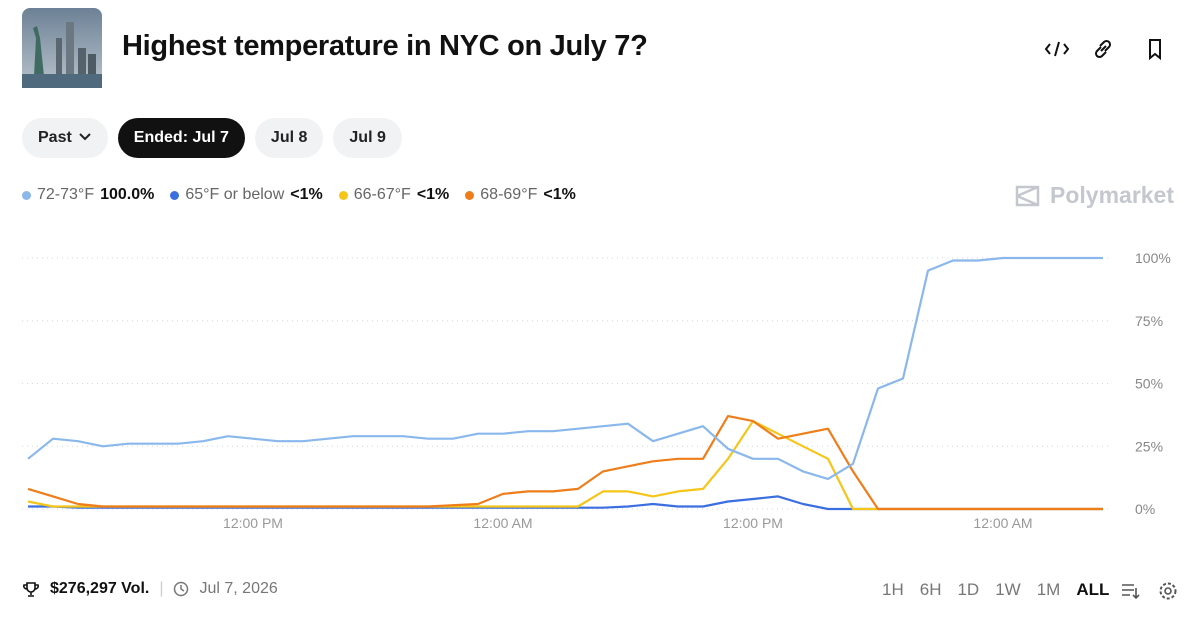 Image resolution: width=1200 pixels, height=628 pixels. I want to click on legend-name: 66-67°F, so click(382, 194).